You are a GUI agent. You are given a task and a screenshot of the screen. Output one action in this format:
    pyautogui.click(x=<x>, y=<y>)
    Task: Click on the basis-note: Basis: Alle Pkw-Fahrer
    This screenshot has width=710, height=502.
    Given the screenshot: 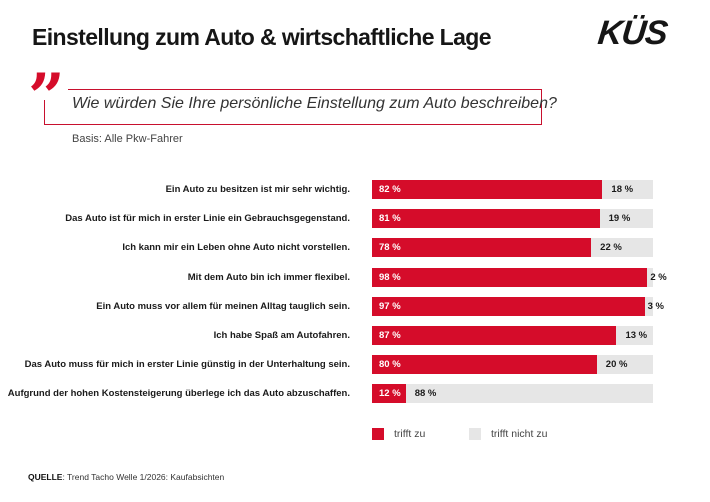 What is the action you would take?
    pyautogui.click(x=127, y=139)
    